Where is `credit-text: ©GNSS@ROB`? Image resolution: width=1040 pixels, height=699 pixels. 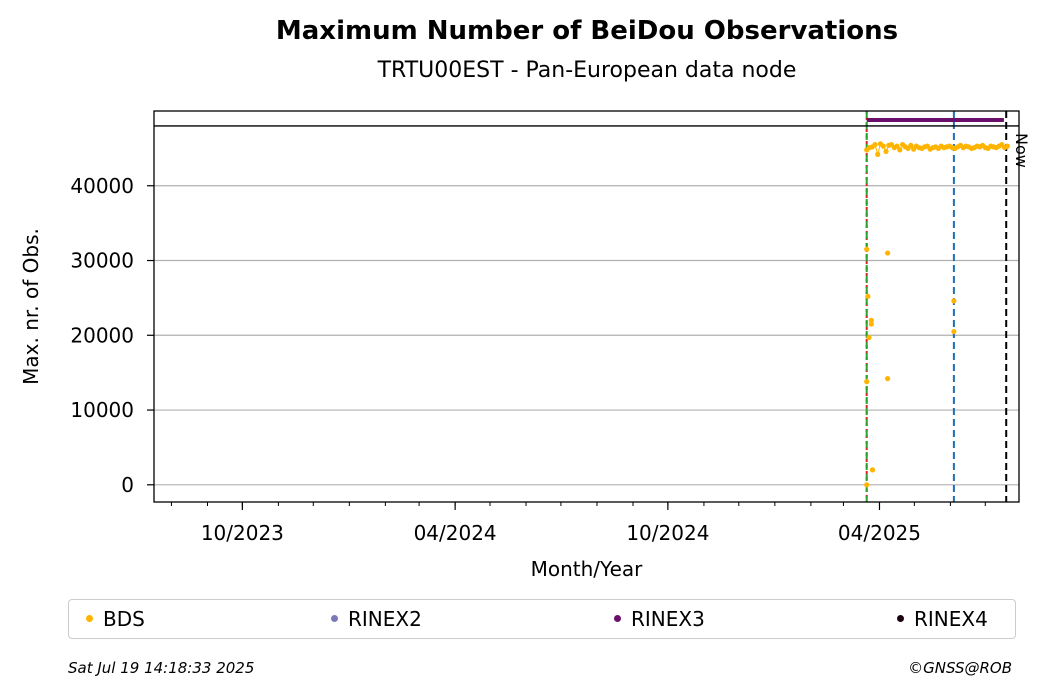 credit-text: ©GNSS@ROB is located at coordinates (960, 668).